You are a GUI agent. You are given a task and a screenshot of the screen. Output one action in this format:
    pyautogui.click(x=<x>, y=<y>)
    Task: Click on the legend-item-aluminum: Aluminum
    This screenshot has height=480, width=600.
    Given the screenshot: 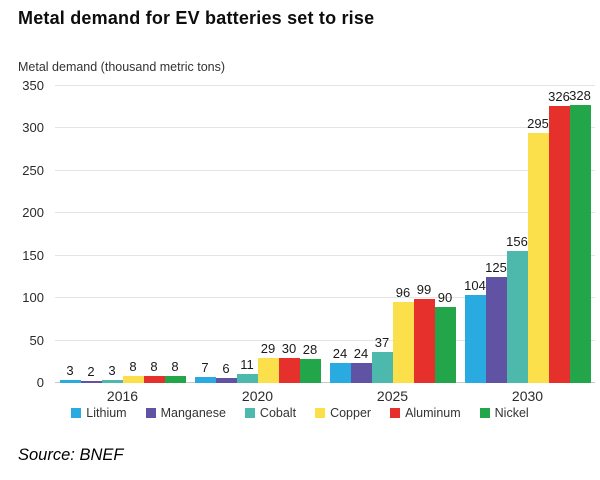 What is the action you would take?
    pyautogui.click(x=425, y=413)
    